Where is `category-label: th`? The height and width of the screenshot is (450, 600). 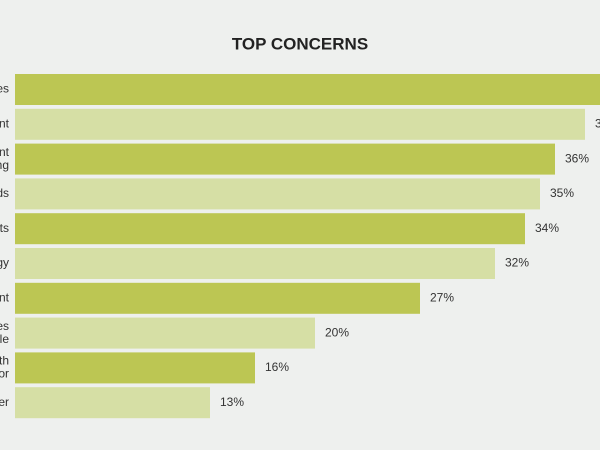
category-label: th is located at coordinates (4, 361).